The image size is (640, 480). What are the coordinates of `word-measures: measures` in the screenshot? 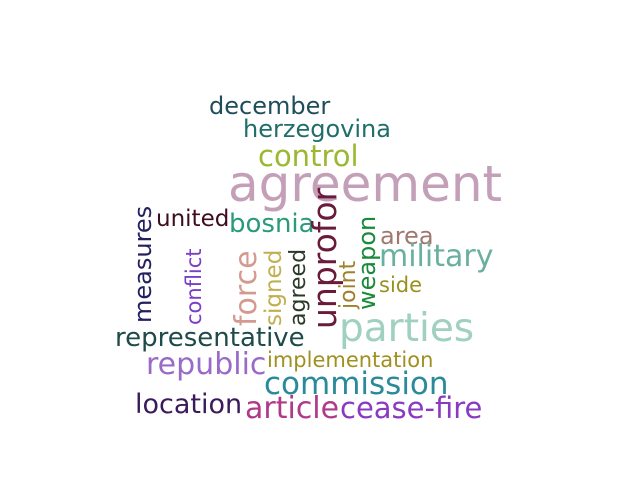 It's located at (143, 264).